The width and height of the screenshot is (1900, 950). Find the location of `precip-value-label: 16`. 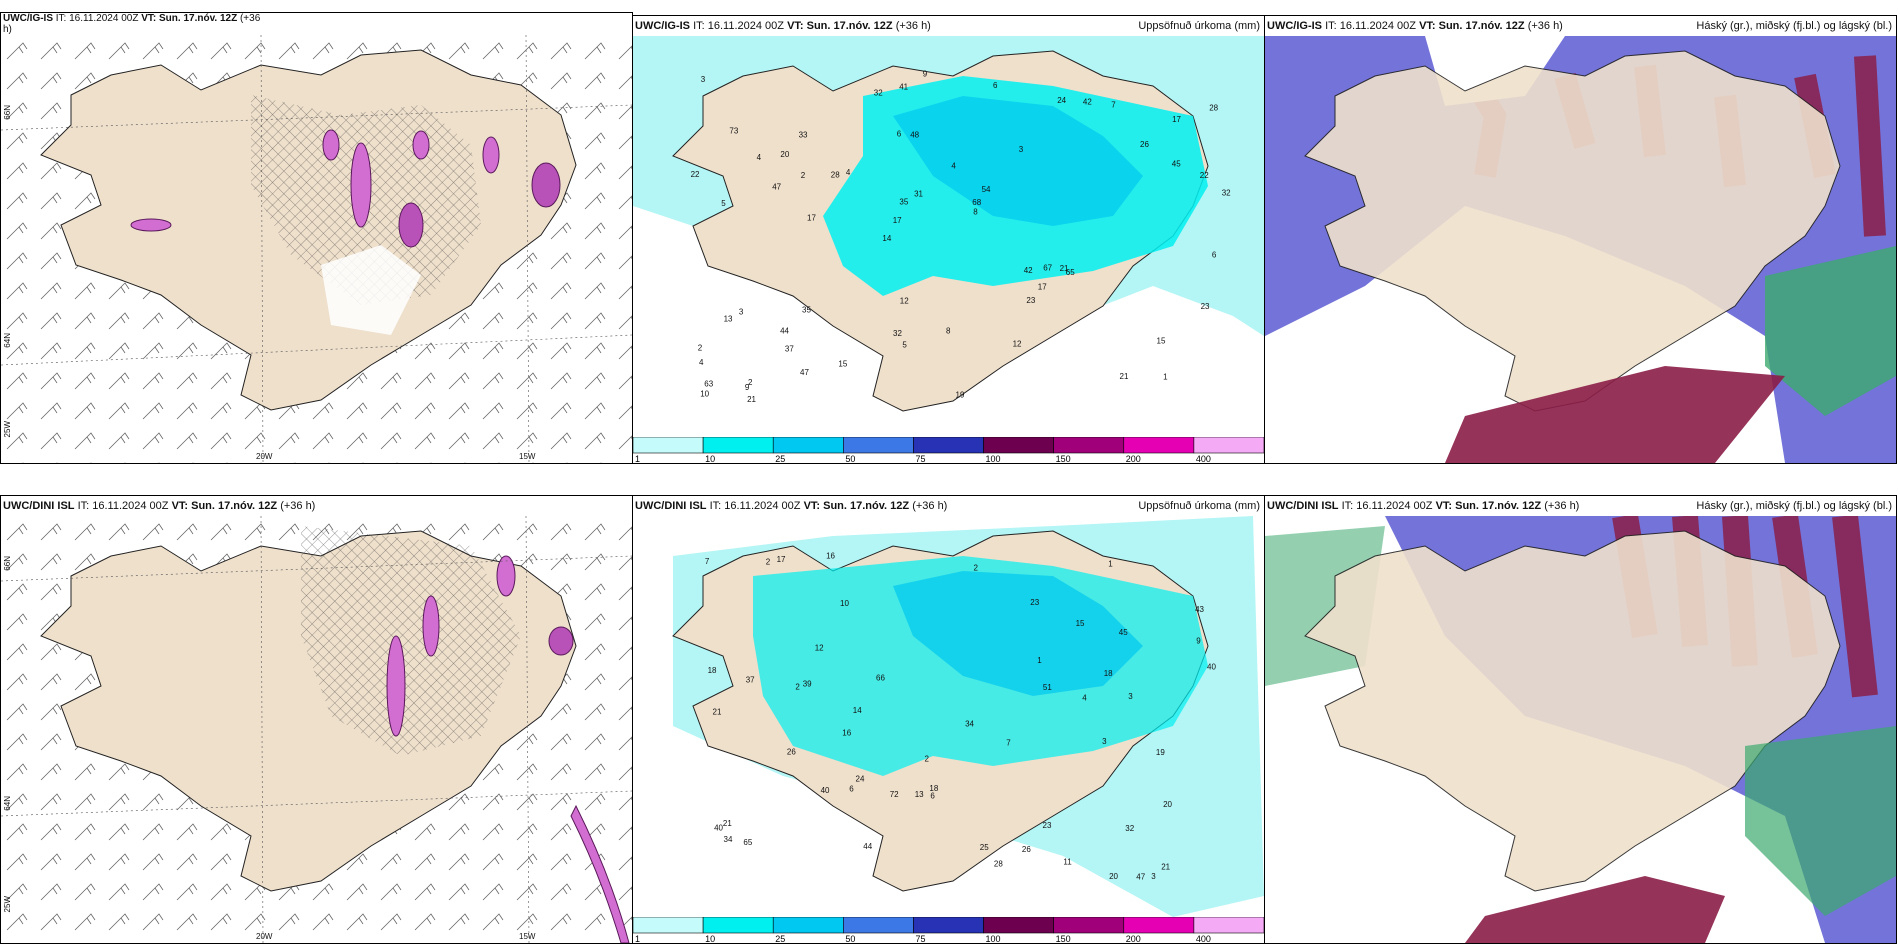

precip-value-label: 16 is located at coordinates (830, 556).